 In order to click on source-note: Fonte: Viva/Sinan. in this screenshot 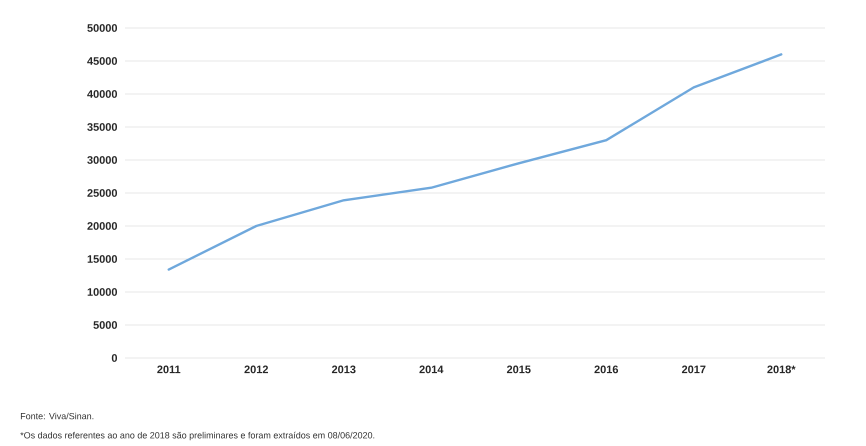, I will do `click(57, 416)`.